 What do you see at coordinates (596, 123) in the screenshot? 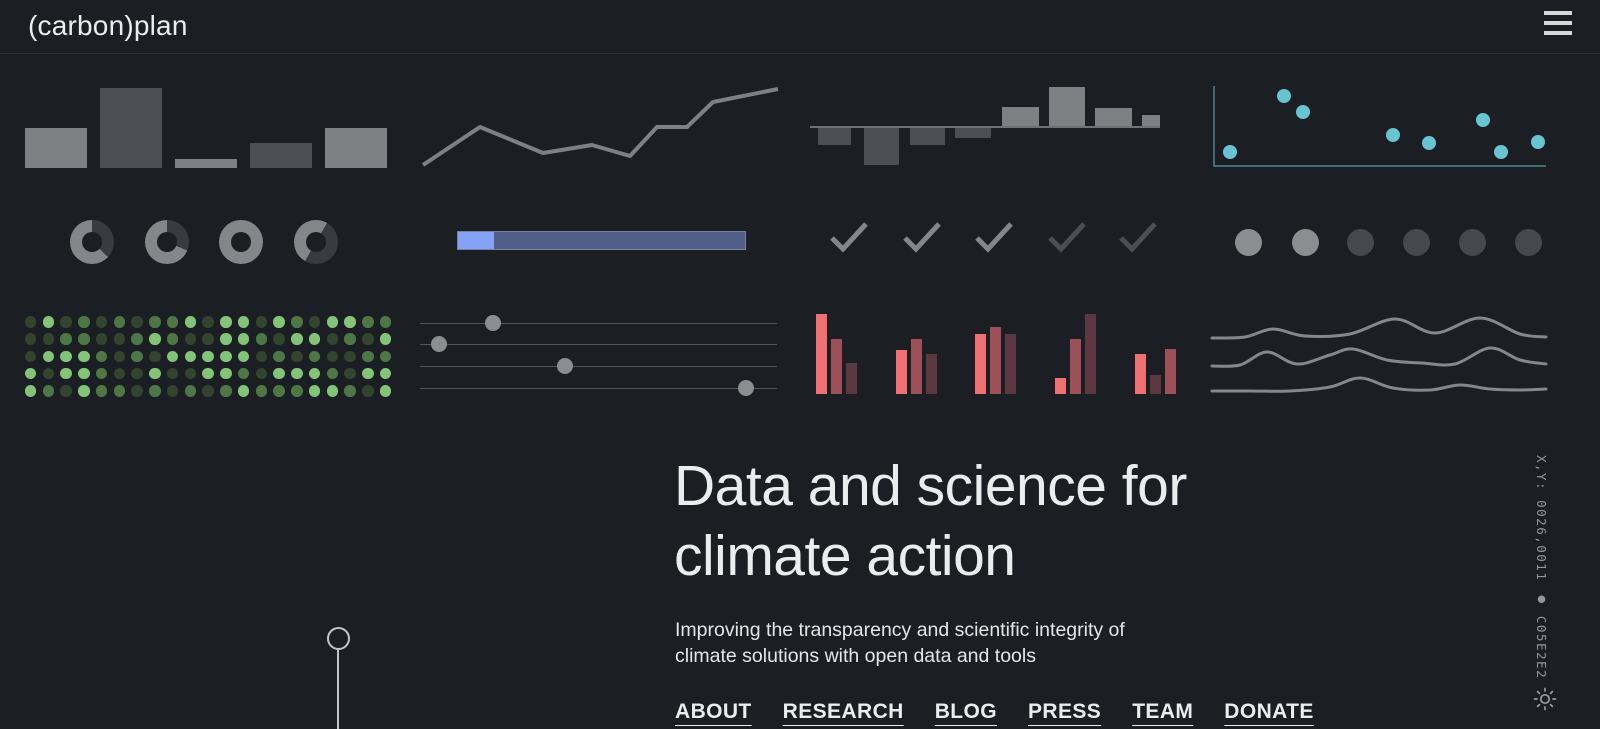
I see `line-chart-tile` at bounding box center [596, 123].